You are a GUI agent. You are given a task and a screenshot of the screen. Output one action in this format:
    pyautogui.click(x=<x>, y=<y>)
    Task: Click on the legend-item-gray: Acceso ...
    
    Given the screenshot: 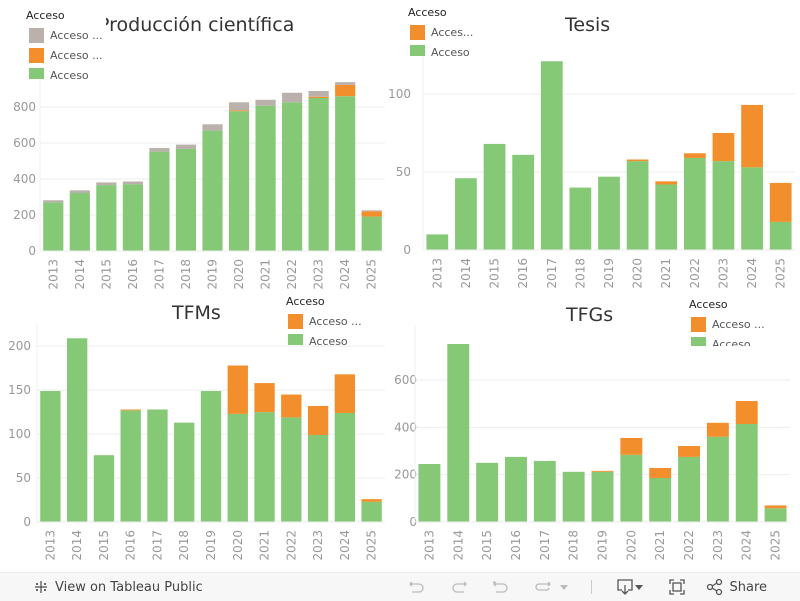 What is the action you would take?
    pyautogui.click(x=66, y=35)
    